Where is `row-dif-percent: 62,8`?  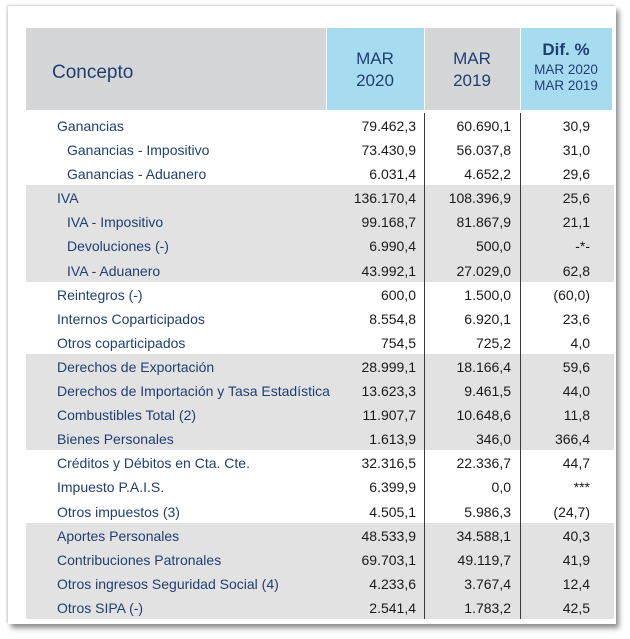
row-dif-percent: 62,8 is located at coordinates (576, 270).